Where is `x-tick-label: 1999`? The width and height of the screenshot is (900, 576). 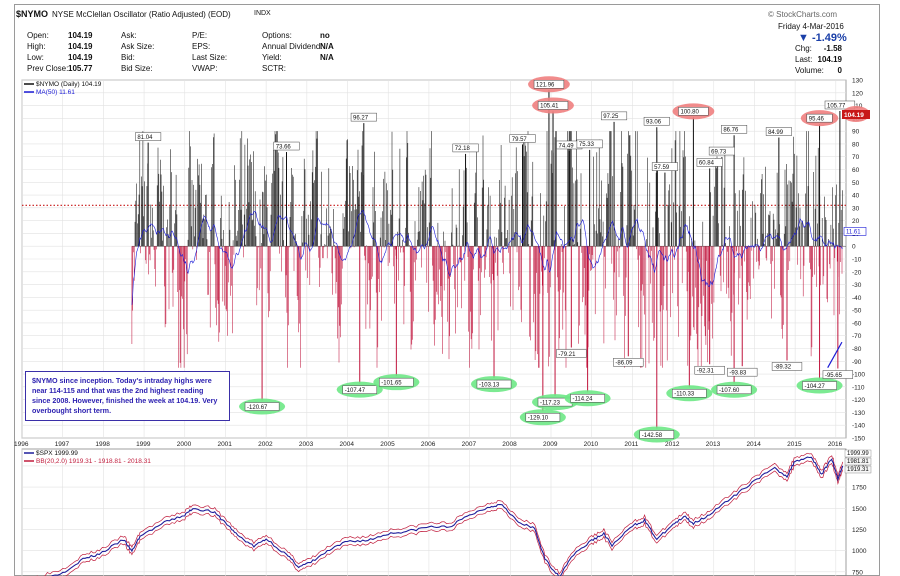 x-tick-label: 1999 is located at coordinates (143, 444).